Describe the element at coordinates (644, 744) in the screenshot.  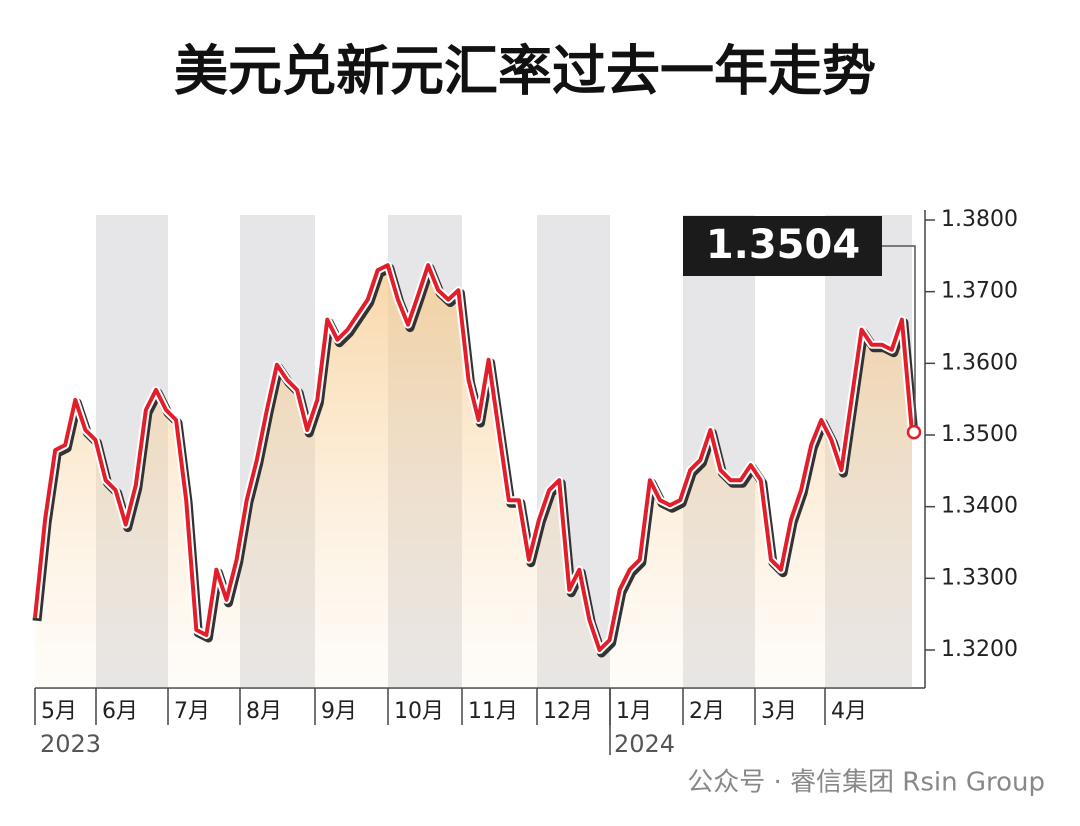
I see `year-label: 2024` at that location.